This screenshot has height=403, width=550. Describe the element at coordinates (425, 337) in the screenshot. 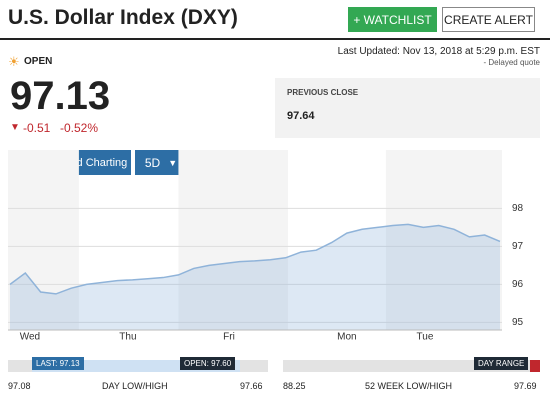

I see `x-tick-label: Tue` at that location.